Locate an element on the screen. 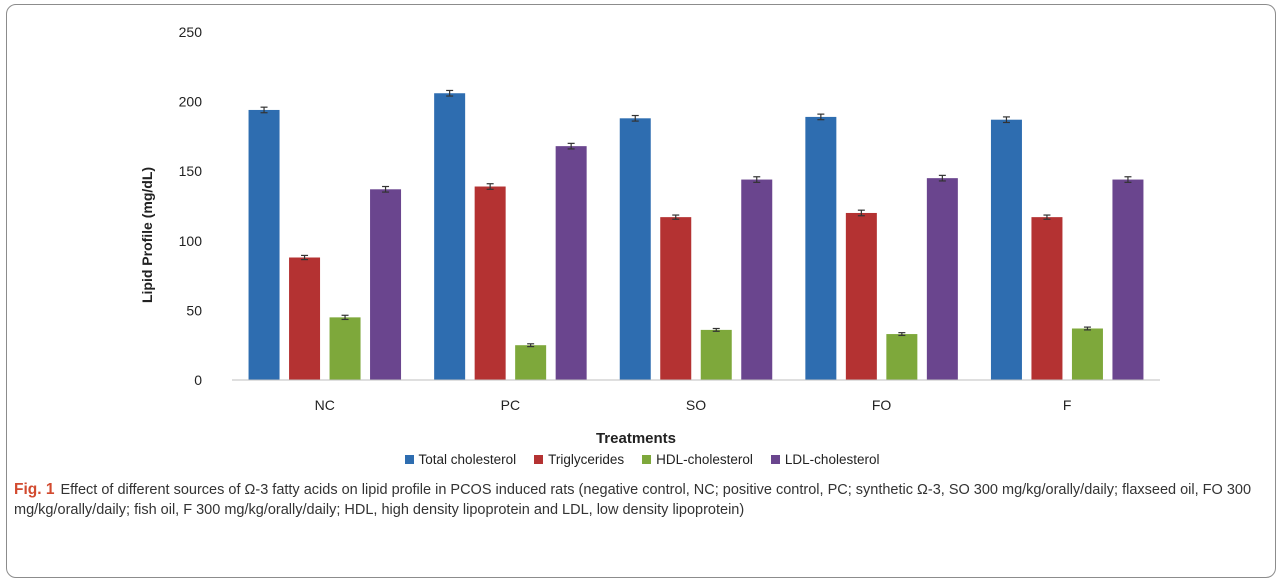  bar-ldl-cholesterol-f is located at coordinates (1127, 280).